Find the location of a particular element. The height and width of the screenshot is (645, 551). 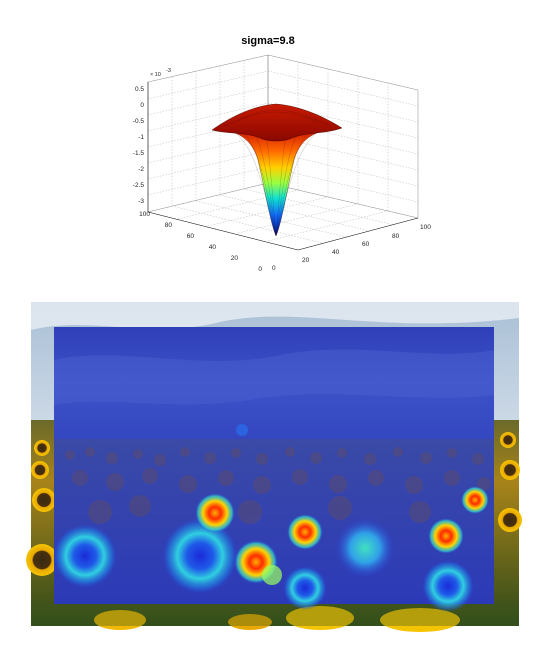

x-tick: 40 is located at coordinates (336, 252).